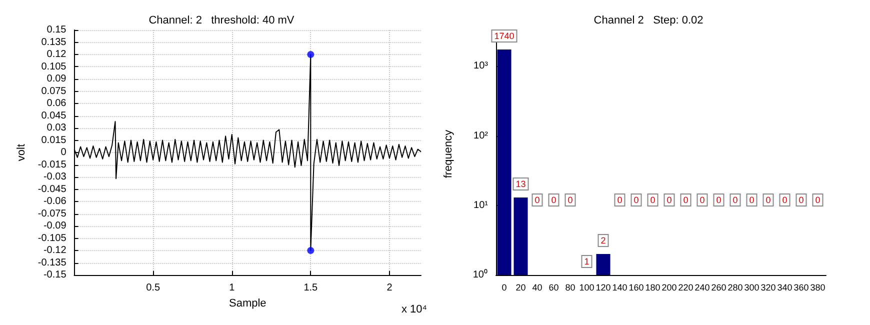 This screenshot has width=870, height=325. What do you see at coordinates (311, 288) in the screenshot?
I see `x-tick-label: 1.5` at bounding box center [311, 288].